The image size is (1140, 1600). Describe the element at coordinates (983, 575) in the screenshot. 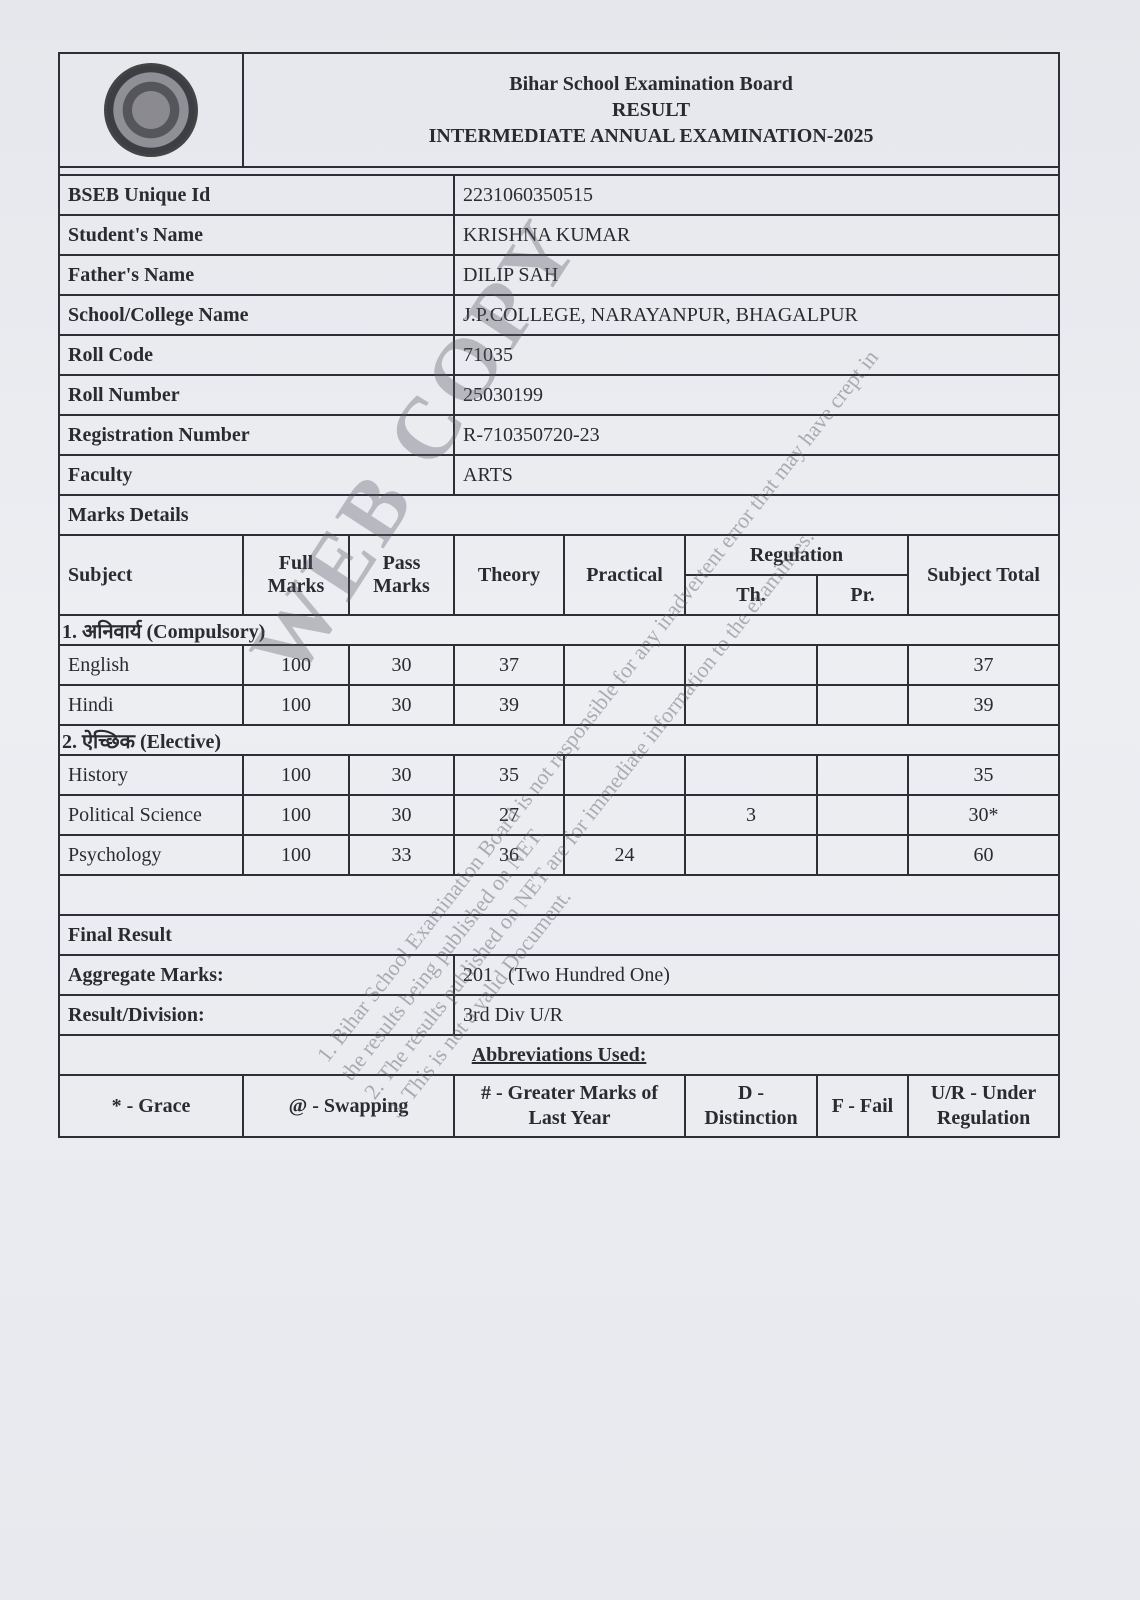

I see `col-subject-total: Subject Total` at that location.